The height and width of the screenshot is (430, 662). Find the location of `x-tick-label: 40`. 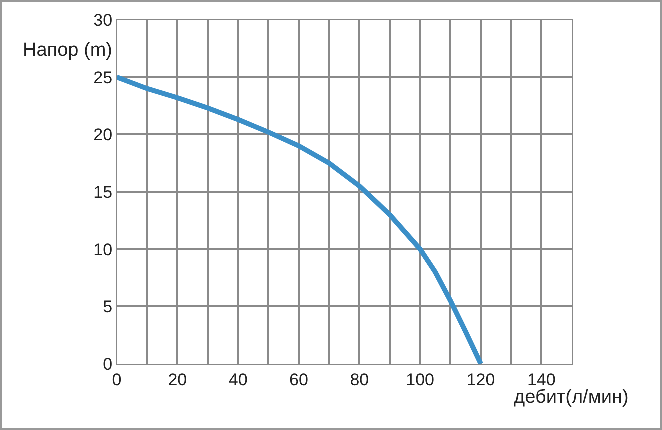

x-tick-label: 40 is located at coordinates (238, 380).